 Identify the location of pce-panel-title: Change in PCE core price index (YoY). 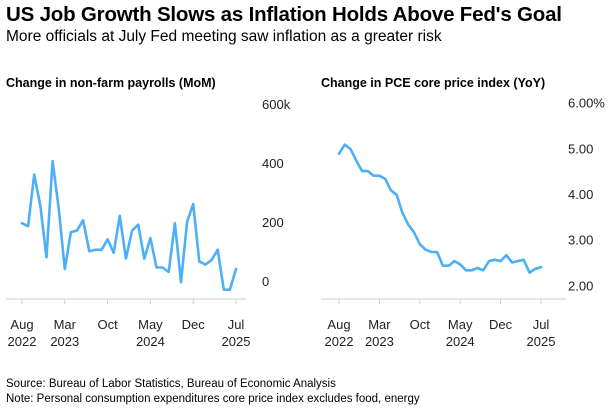
(433, 83).